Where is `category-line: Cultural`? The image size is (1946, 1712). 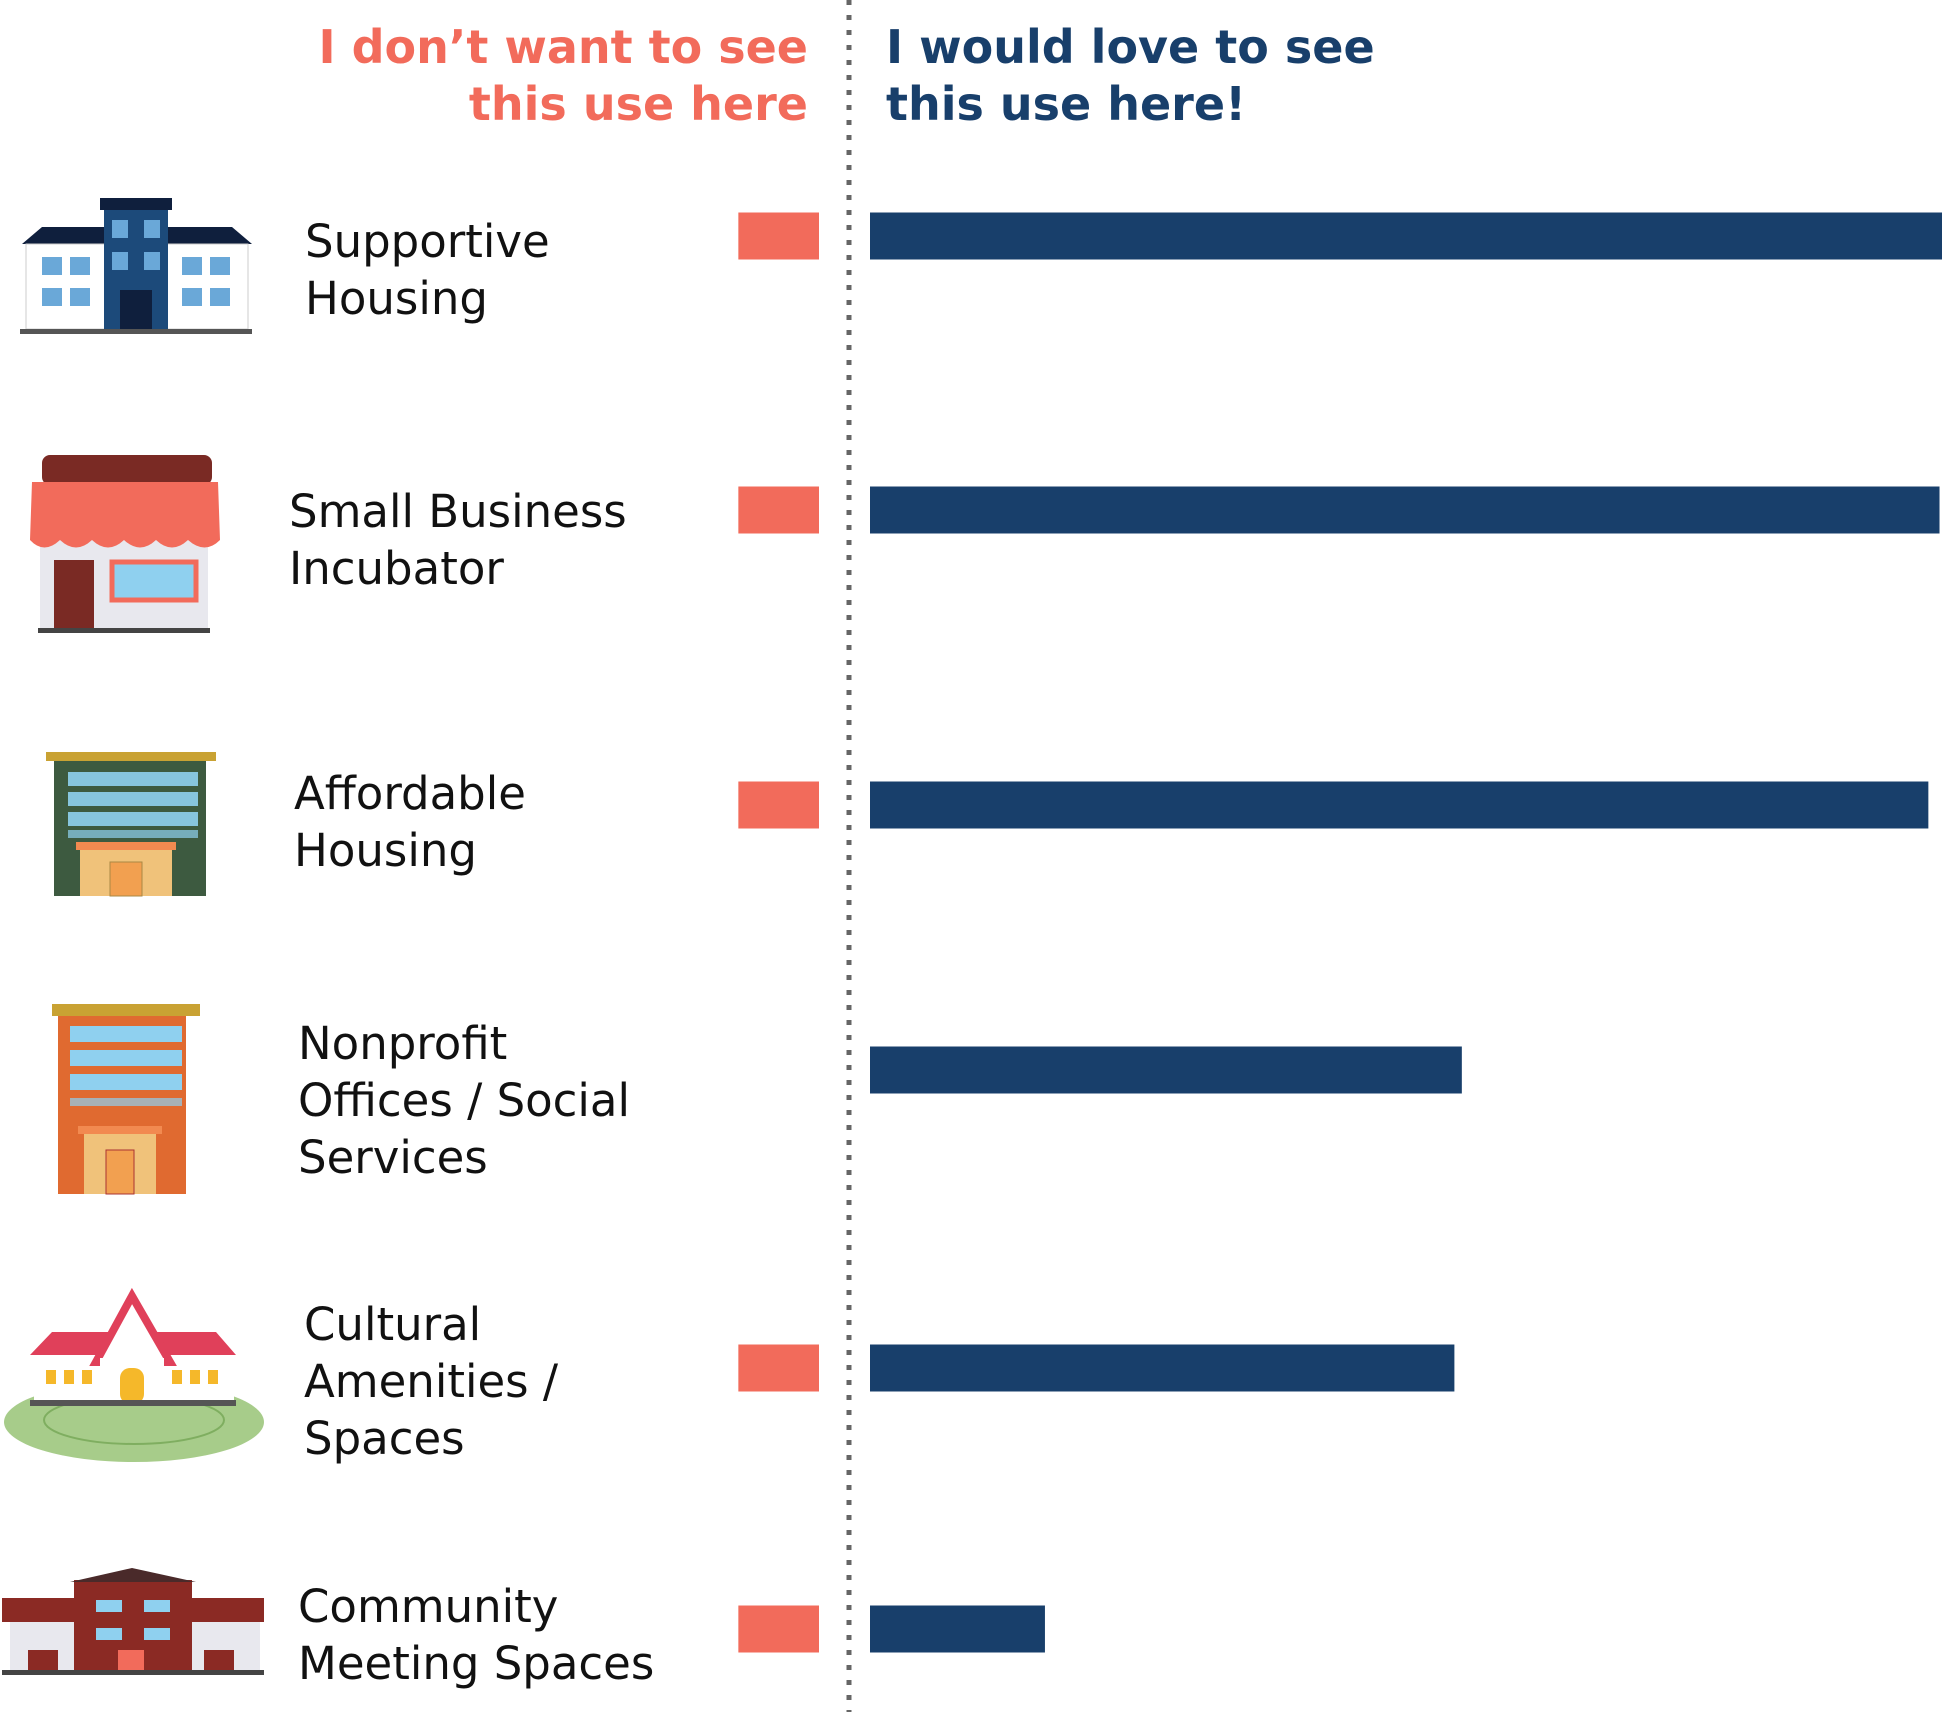 category-line: Cultural is located at coordinates (392, 1324).